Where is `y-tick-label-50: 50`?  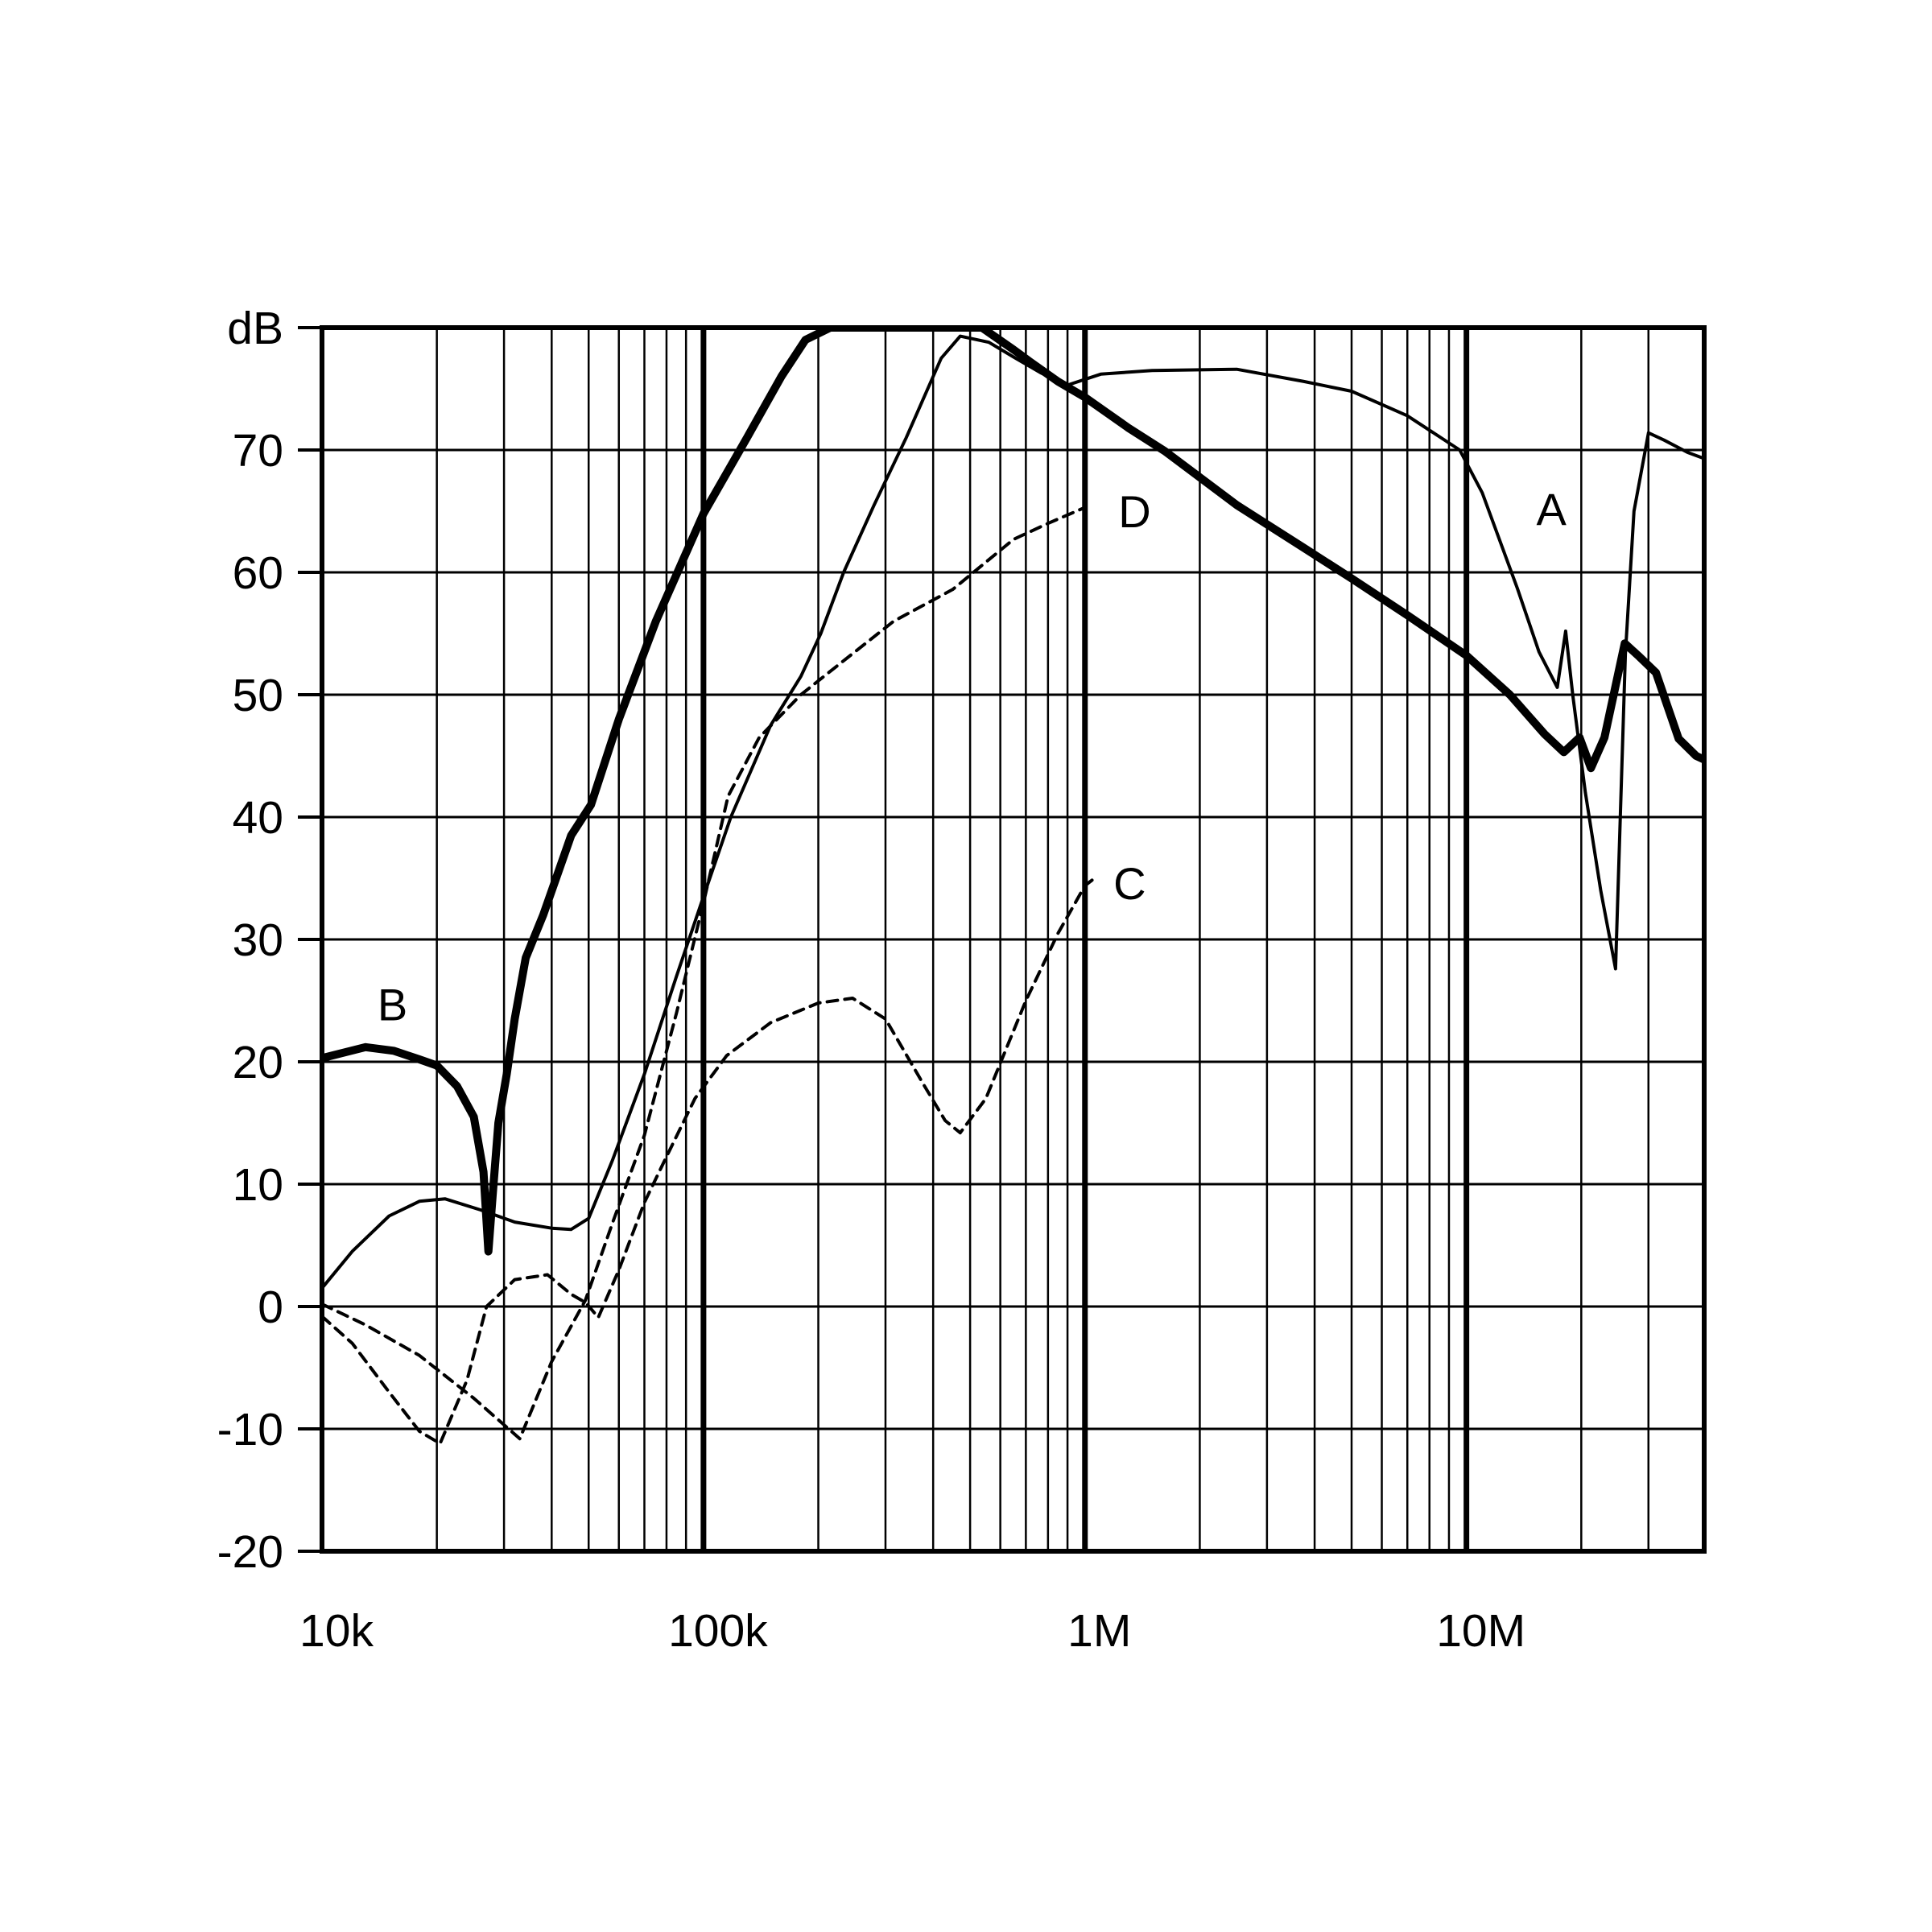 y-tick-label-50: 50 is located at coordinates (258, 695).